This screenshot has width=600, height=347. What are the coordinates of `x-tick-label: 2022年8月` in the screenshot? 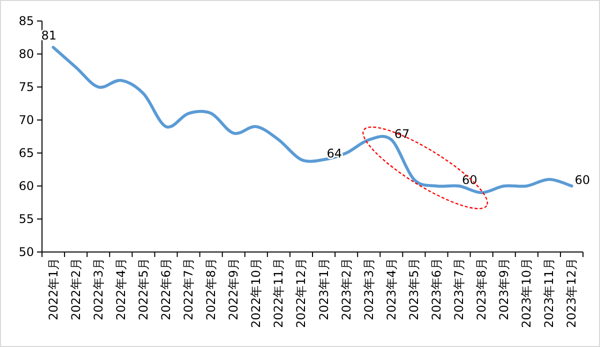 It's located at (211, 289).